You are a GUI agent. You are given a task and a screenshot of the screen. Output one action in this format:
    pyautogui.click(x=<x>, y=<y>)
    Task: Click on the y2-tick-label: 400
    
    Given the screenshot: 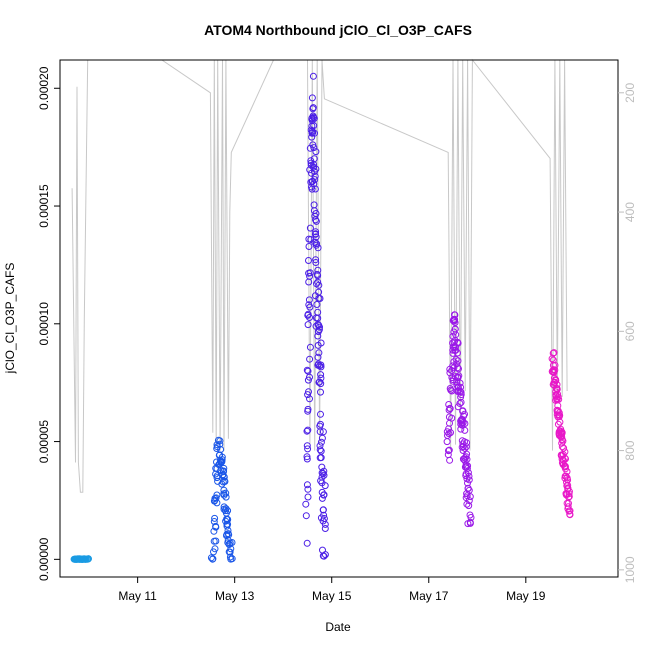 What is the action you would take?
    pyautogui.click(x=630, y=212)
    